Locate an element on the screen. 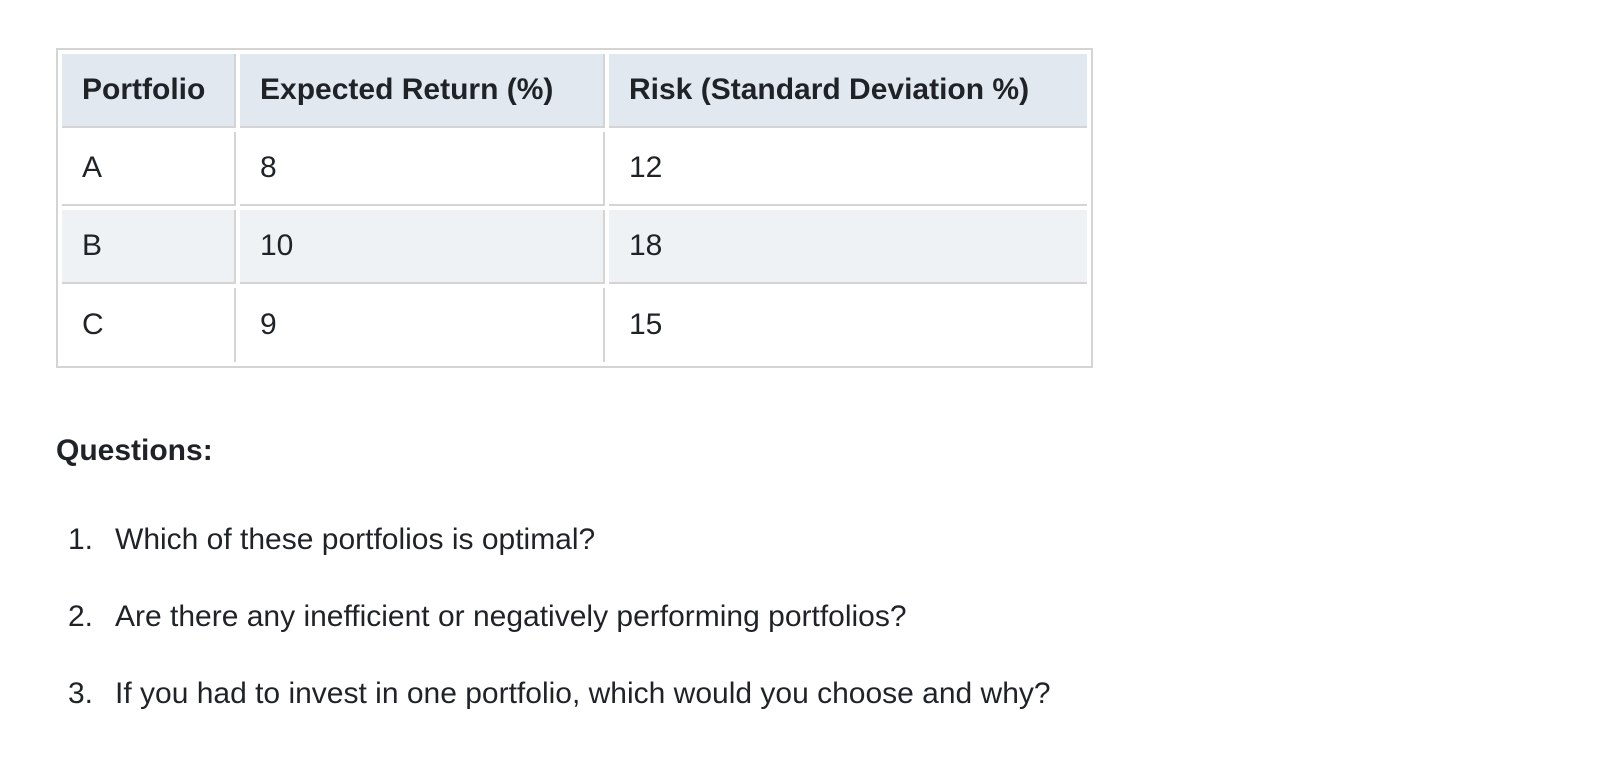  table-row: B 10 18 is located at coordinates (574, 247).